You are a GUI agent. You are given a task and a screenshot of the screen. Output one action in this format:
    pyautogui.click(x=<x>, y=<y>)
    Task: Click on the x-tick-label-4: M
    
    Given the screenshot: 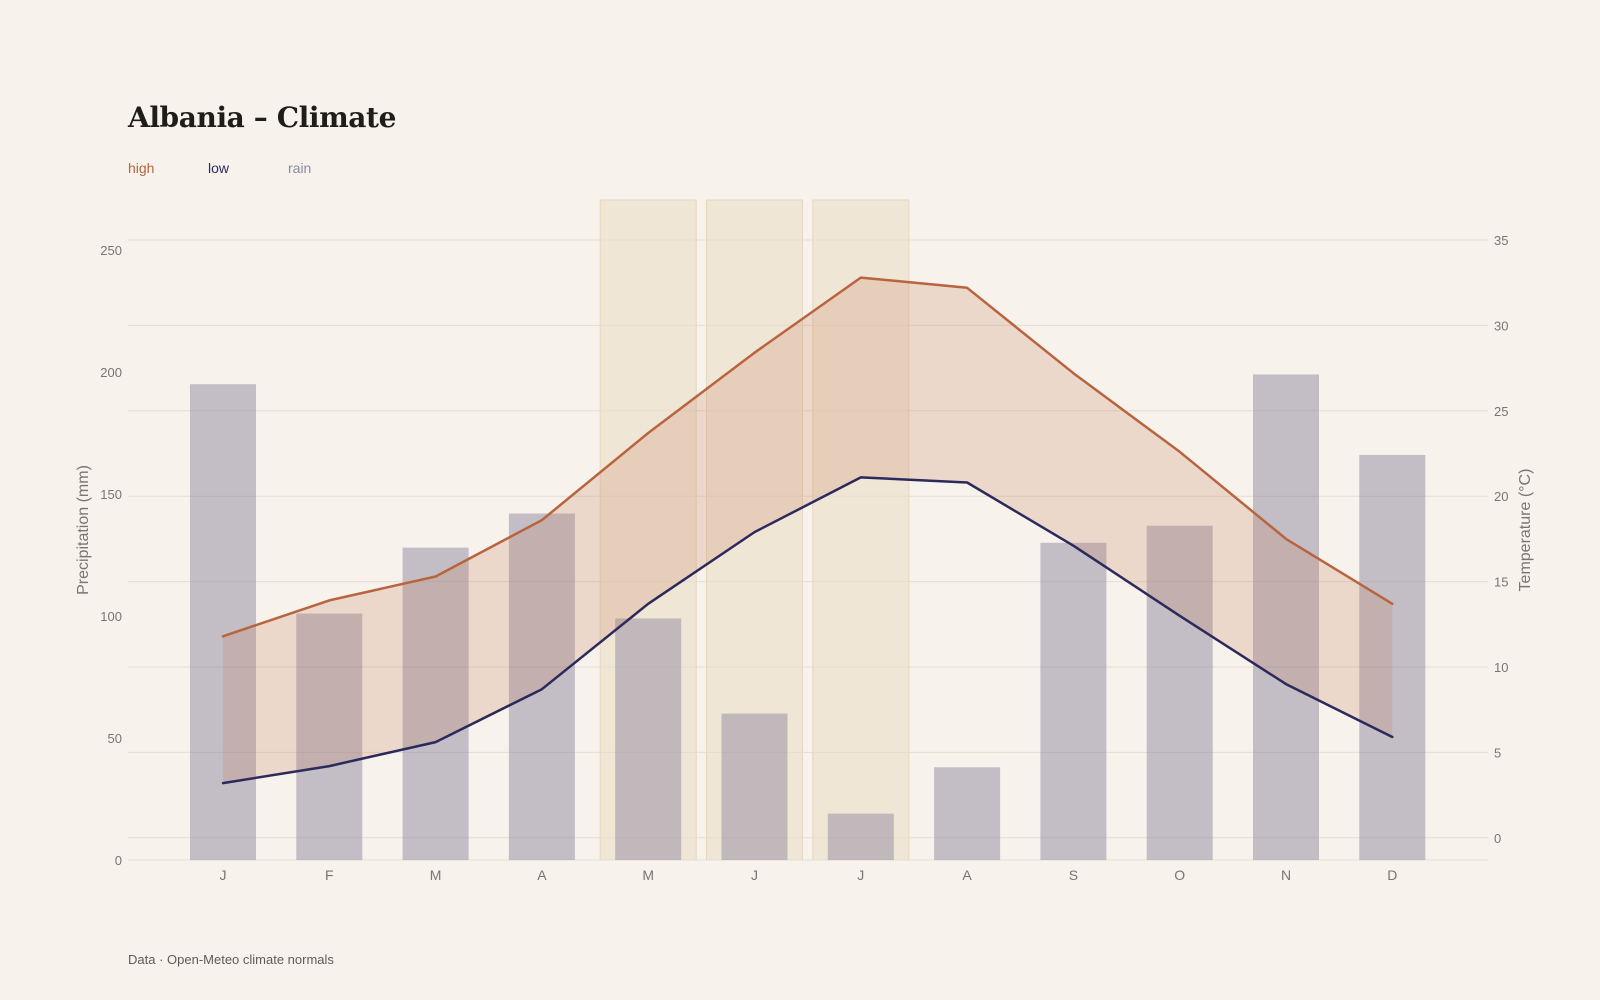 What is the action you would take?
    pyautogui.click(x=648, y=875)
    